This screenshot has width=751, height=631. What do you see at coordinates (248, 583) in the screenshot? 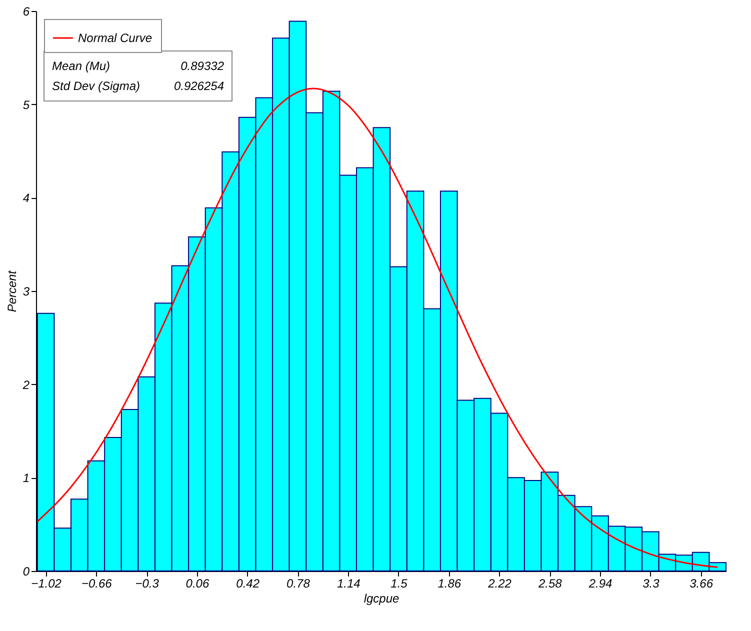
I see `x-tick-label: 0.42` at bounding box center [248, 583].